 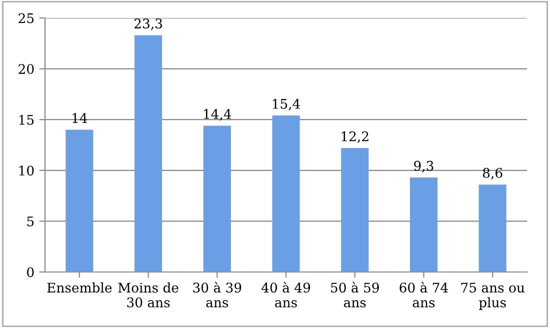 I want to click on x-tick-label: 50 à 59 ans, so click(x=355, y=295).